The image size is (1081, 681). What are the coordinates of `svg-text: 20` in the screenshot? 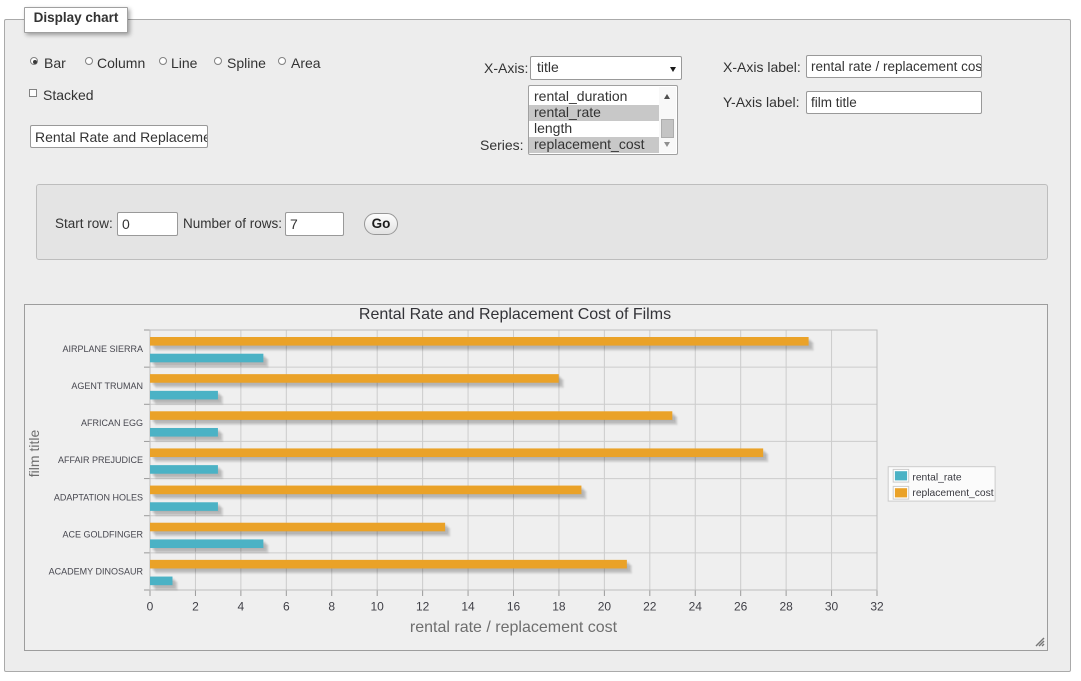 It's located at (605, 606).